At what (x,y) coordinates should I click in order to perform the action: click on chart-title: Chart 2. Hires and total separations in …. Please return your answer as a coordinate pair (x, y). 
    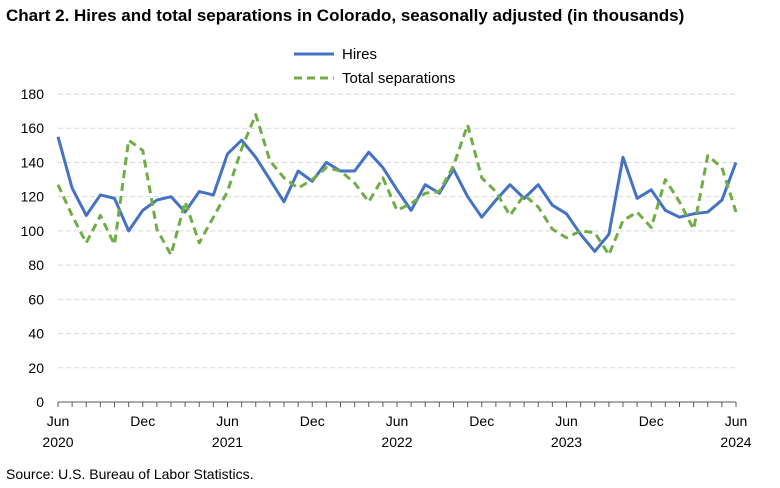
    Looking at the image, I should click on (345, 15).